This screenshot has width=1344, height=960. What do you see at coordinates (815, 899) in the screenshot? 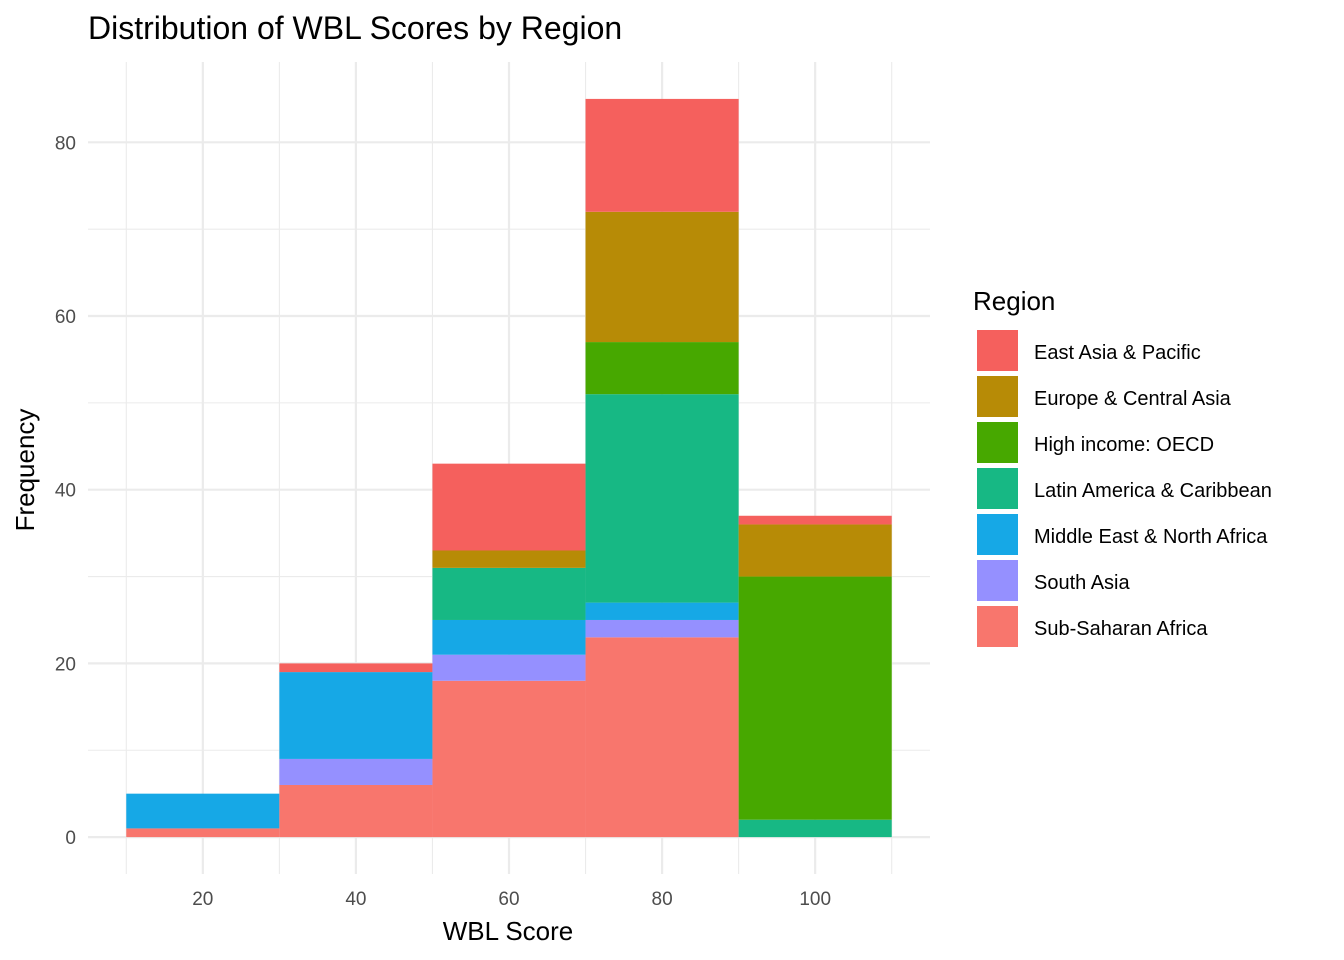
I see `x-tick-label: 100` at bounding box center [815, 899].